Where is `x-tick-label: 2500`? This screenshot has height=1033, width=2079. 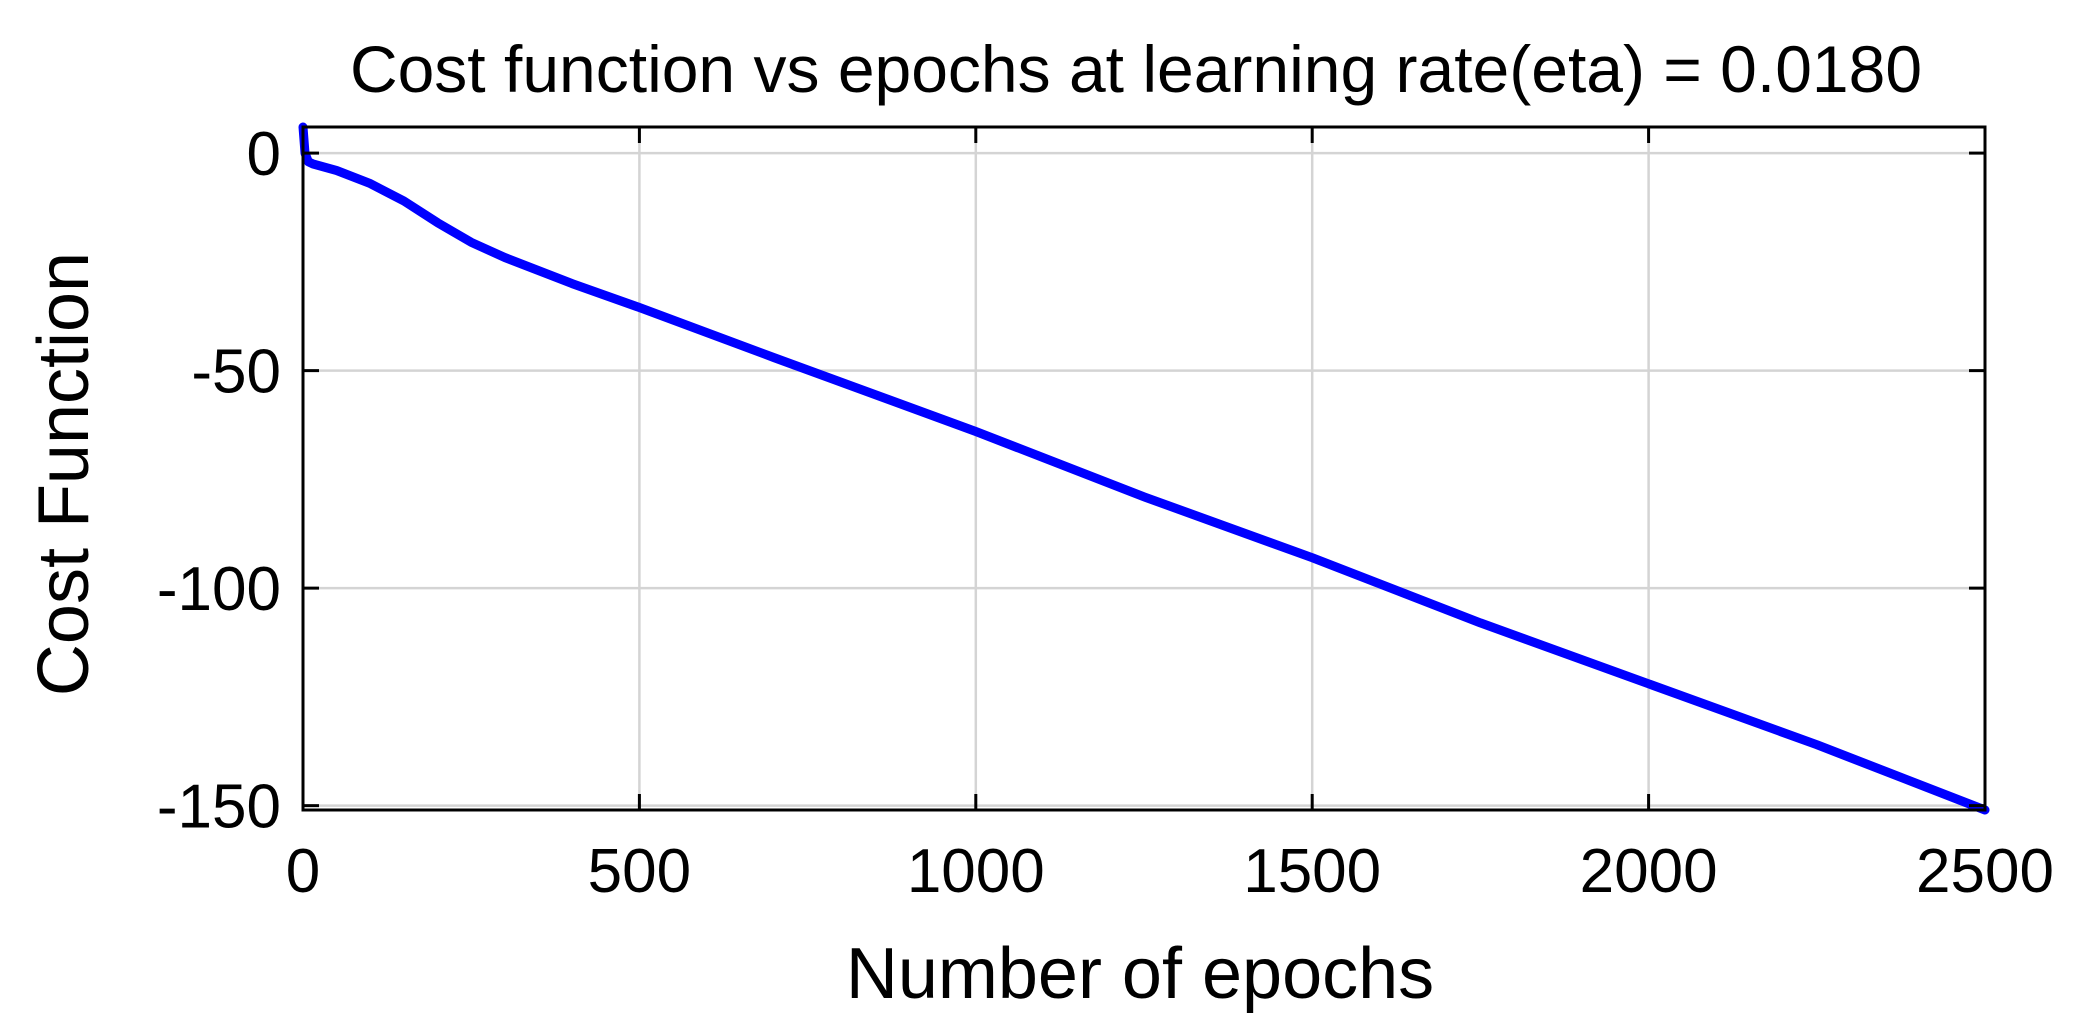 x-tick-label: 2500 is located at coordinates (1985, 871).